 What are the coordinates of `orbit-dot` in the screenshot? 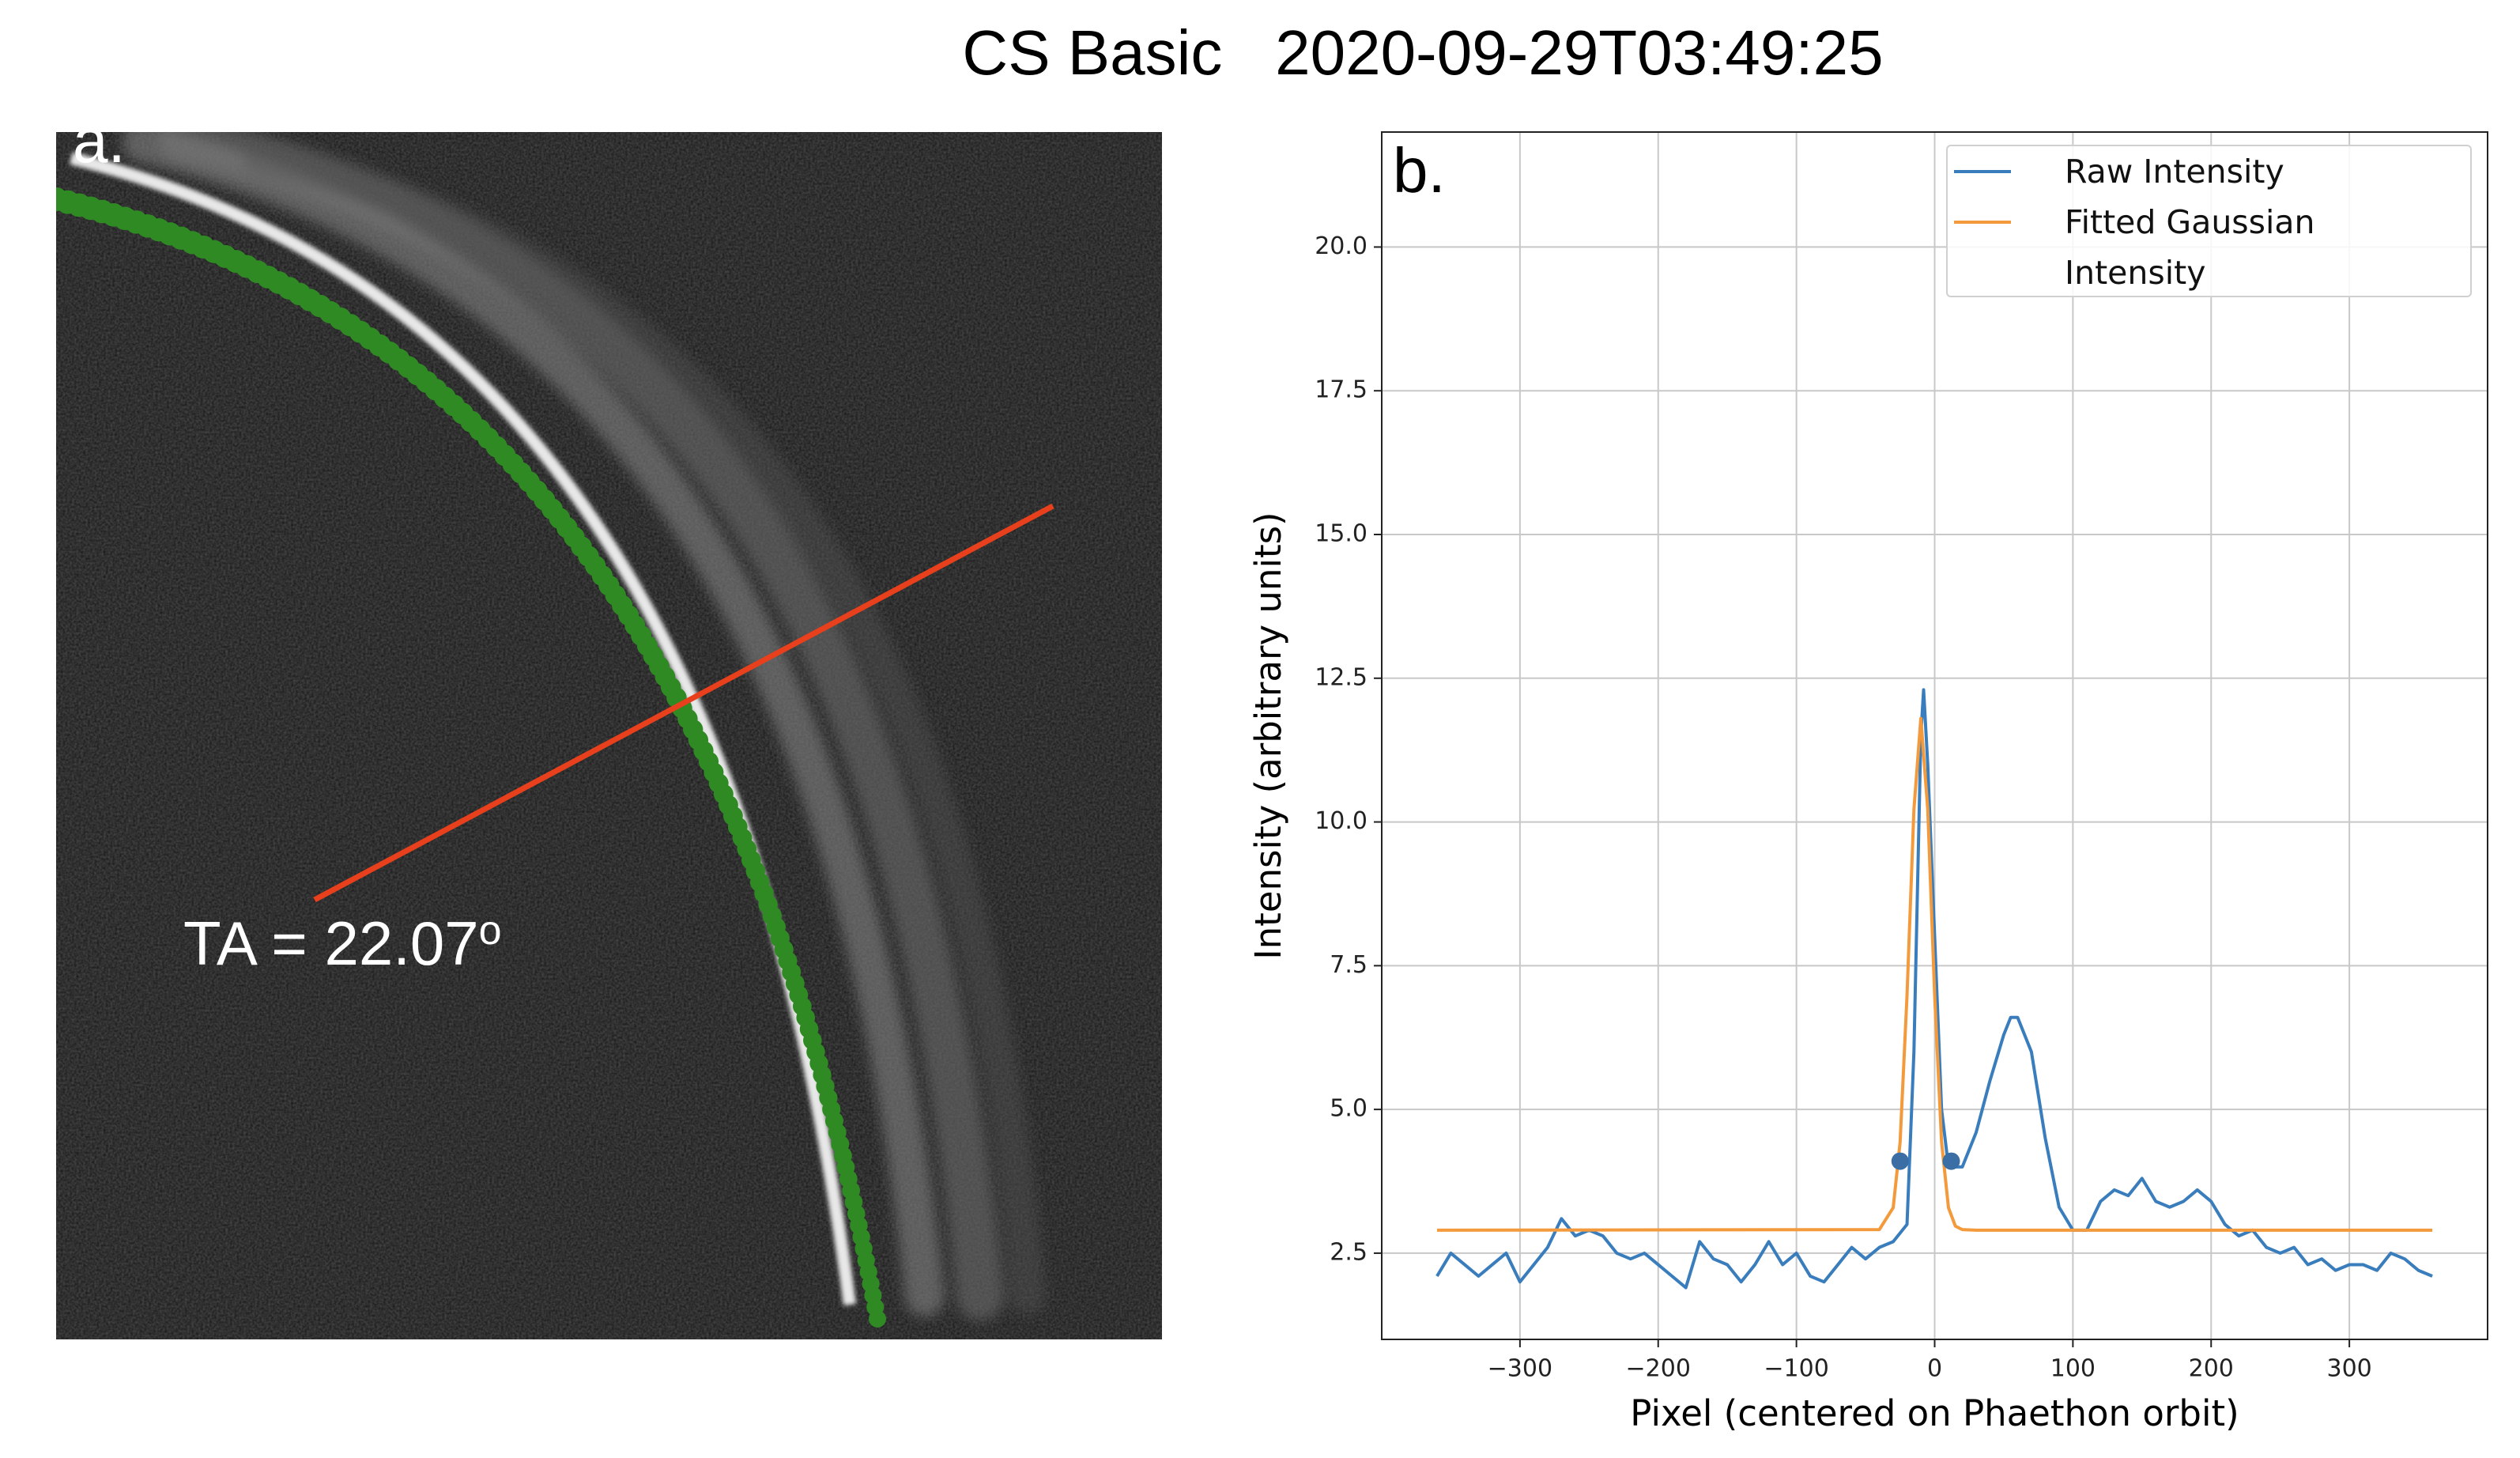 It's located at (878, 1319).